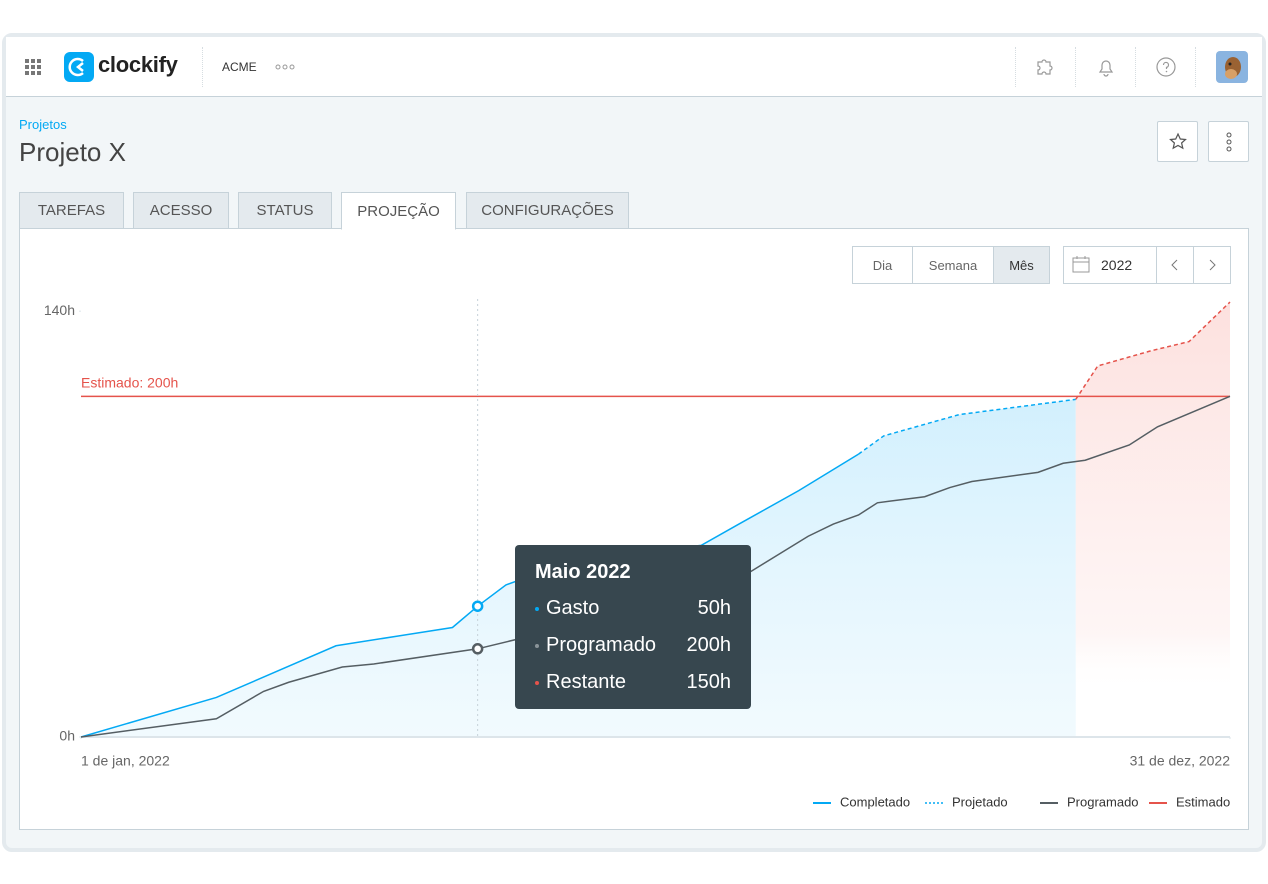 This screenshot has height=884, width=1268. I want to click on year-picker, so click(1147, 265).